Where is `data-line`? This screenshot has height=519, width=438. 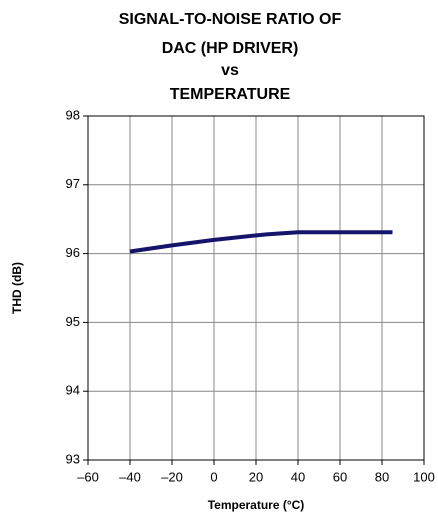 data-line is located at coordinates (261, 242).